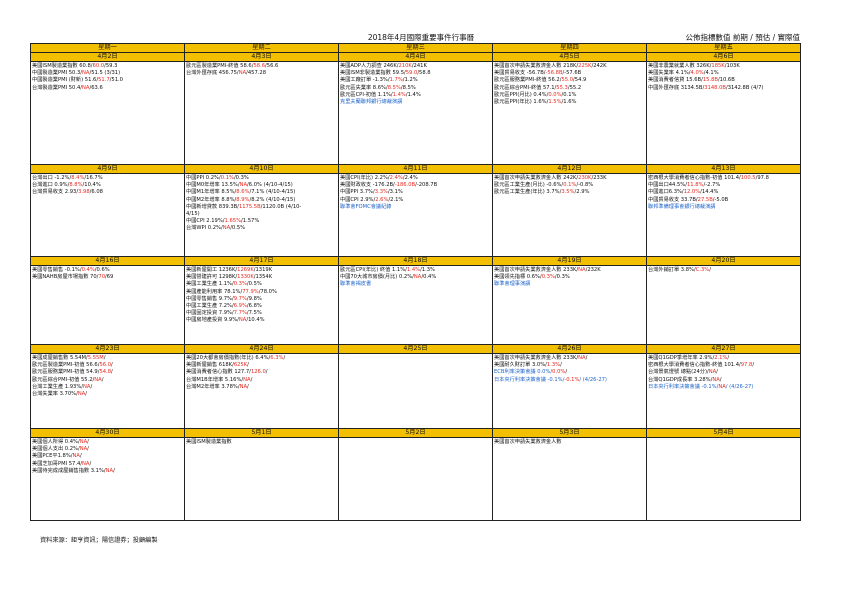 The width and height of the screenshot is (842, 595). What do you see at coordinates (415, 200) in the screenshot?
I see `event-line: 中國CPI 2.9%/2.6%/2.1%` at bounding box center [415, 200].